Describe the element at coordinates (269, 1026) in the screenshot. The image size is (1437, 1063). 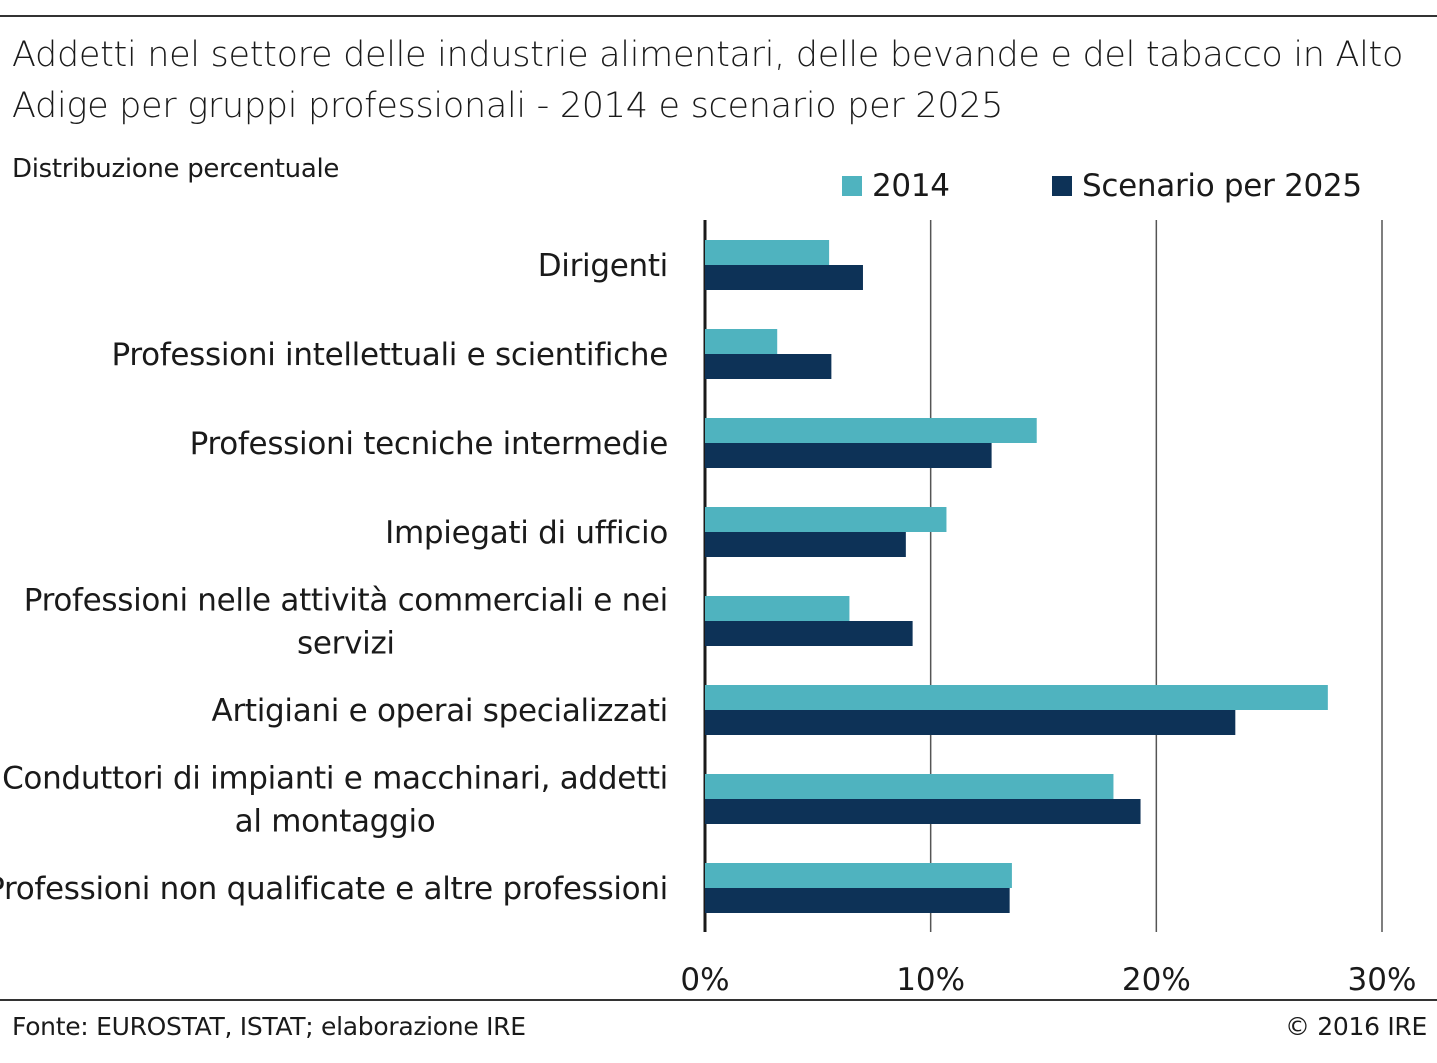
I see `source-note: Fonte: EUROSTAT, ISTAT; elaborazione IRE` at that location.